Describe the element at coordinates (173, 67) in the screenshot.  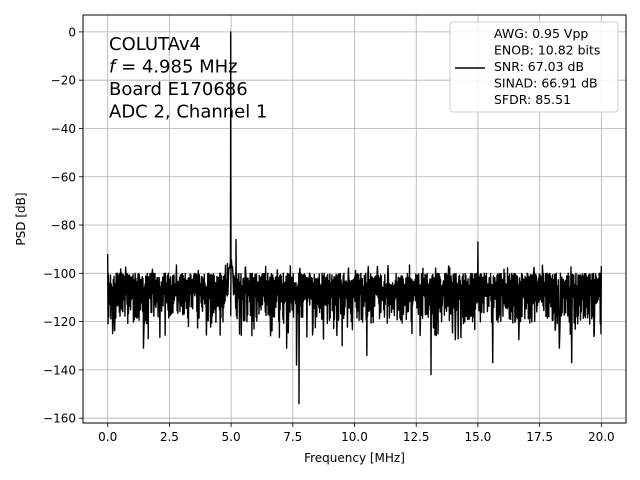
I see `annotation-line: f = 4.985 MHz` at that location.